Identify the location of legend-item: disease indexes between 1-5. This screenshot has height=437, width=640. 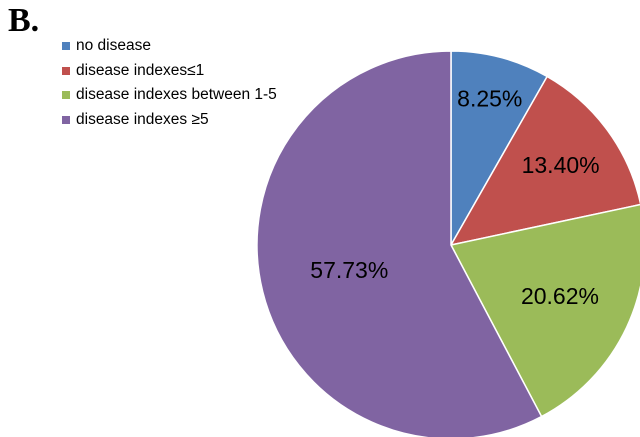
(169, 95).